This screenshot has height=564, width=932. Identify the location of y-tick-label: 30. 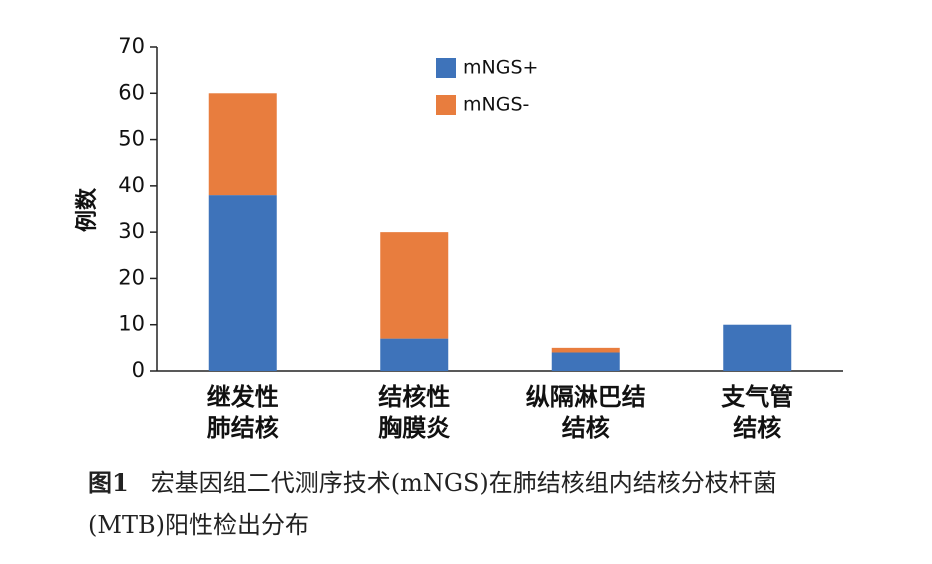
(131, 231).